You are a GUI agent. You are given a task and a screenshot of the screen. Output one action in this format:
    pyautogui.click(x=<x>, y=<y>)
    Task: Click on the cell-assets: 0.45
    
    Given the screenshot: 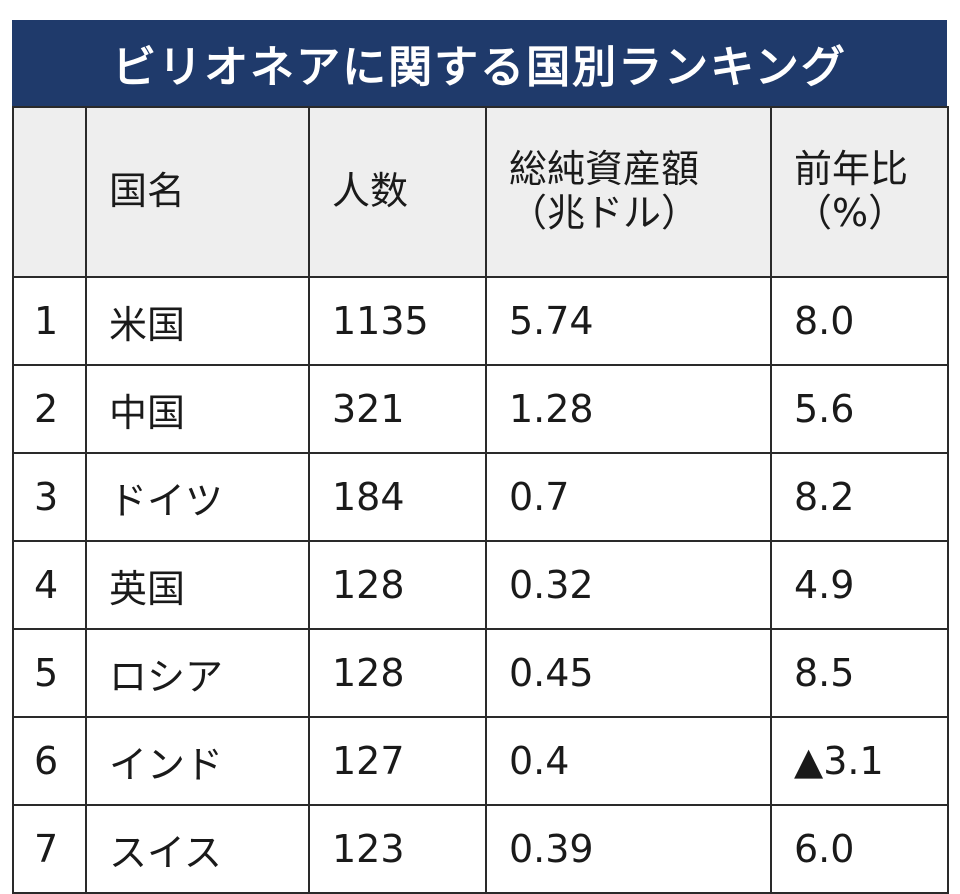 What is the action you would take?
    pyautogui.click(x=628, y=673)
    